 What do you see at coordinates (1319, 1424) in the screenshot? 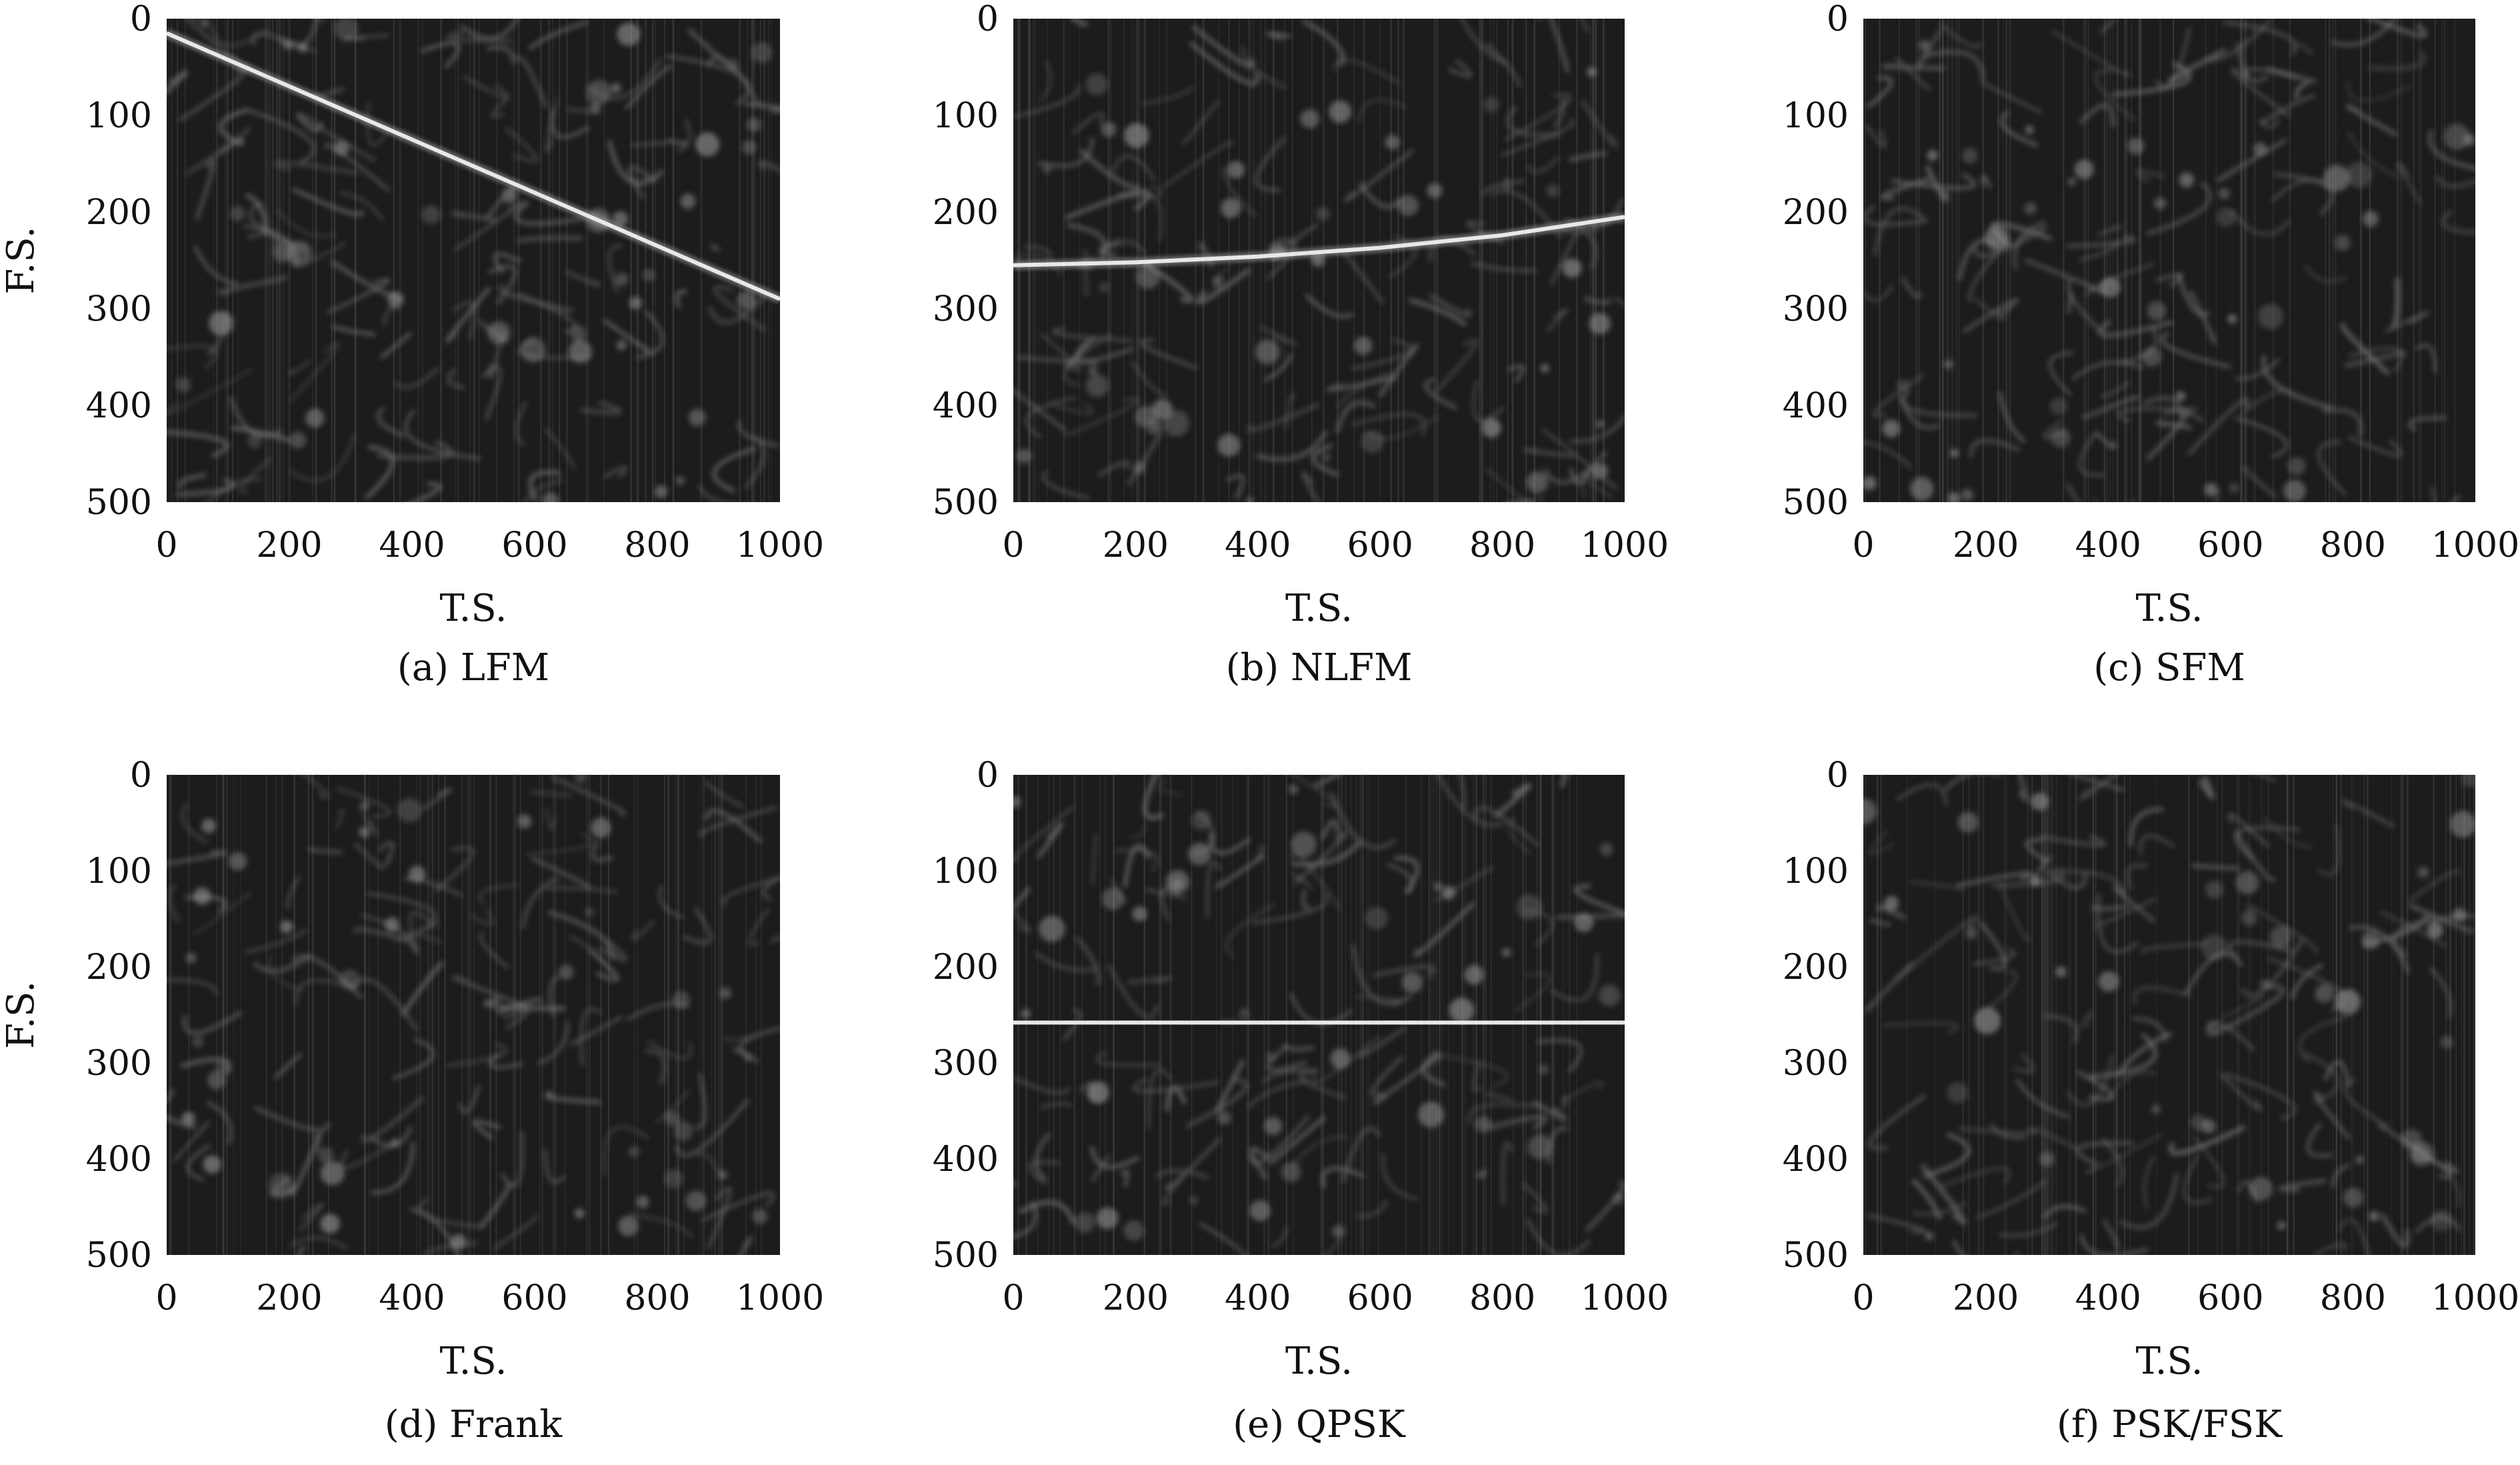
I see `panel-caption: (e) QPSK` at bounding box center [1319, 1424].